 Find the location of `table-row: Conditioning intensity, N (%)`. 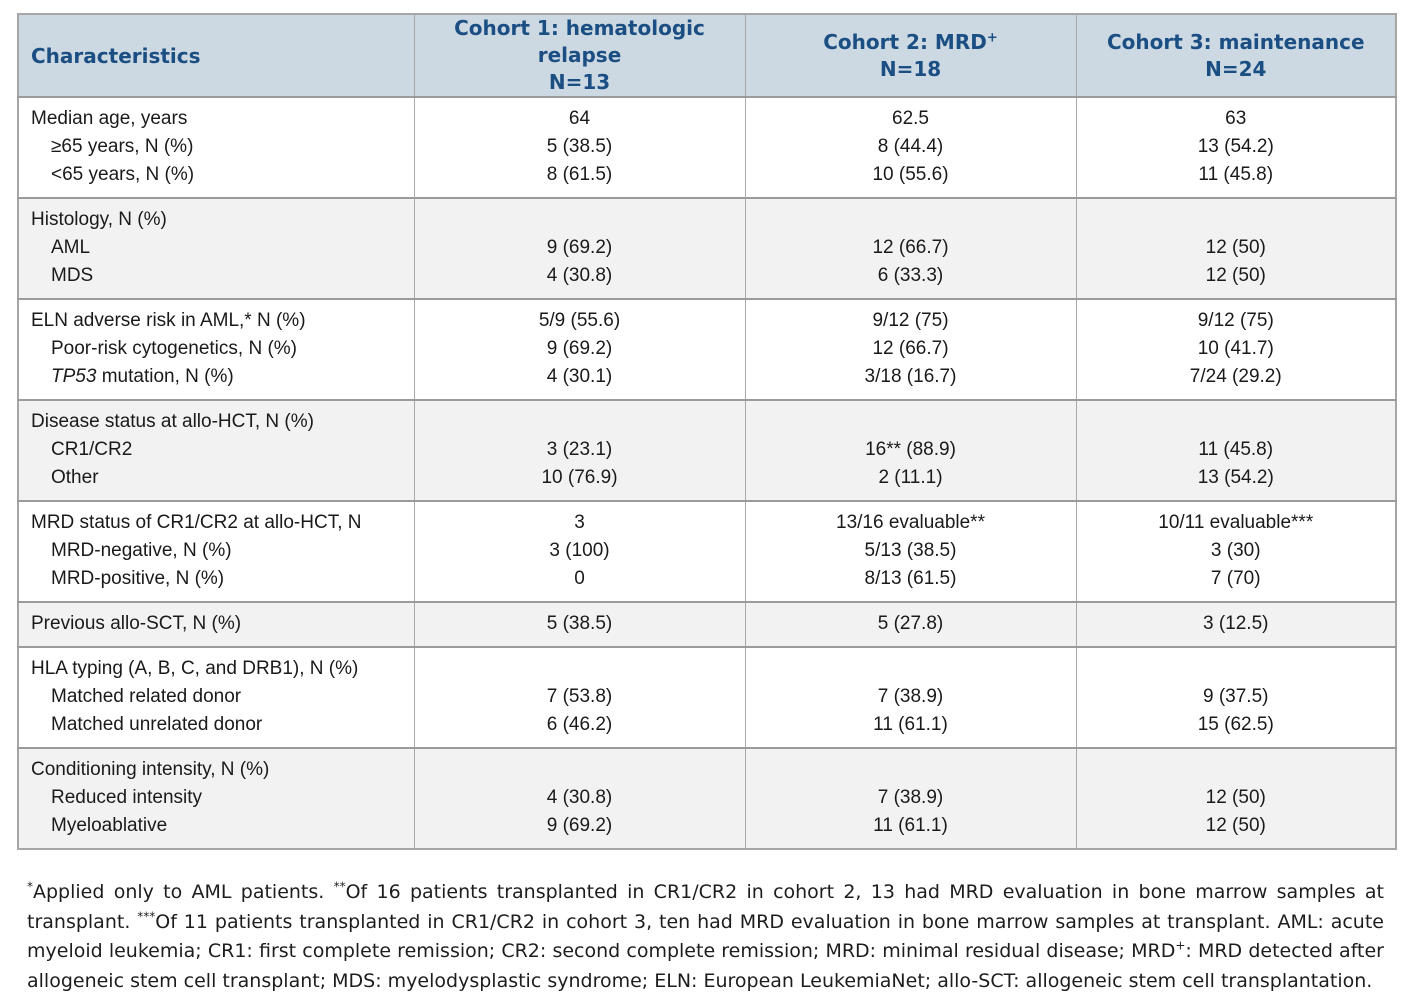

table-row: Conditioning intensity, N (%) is located at coordinates (707, 766).